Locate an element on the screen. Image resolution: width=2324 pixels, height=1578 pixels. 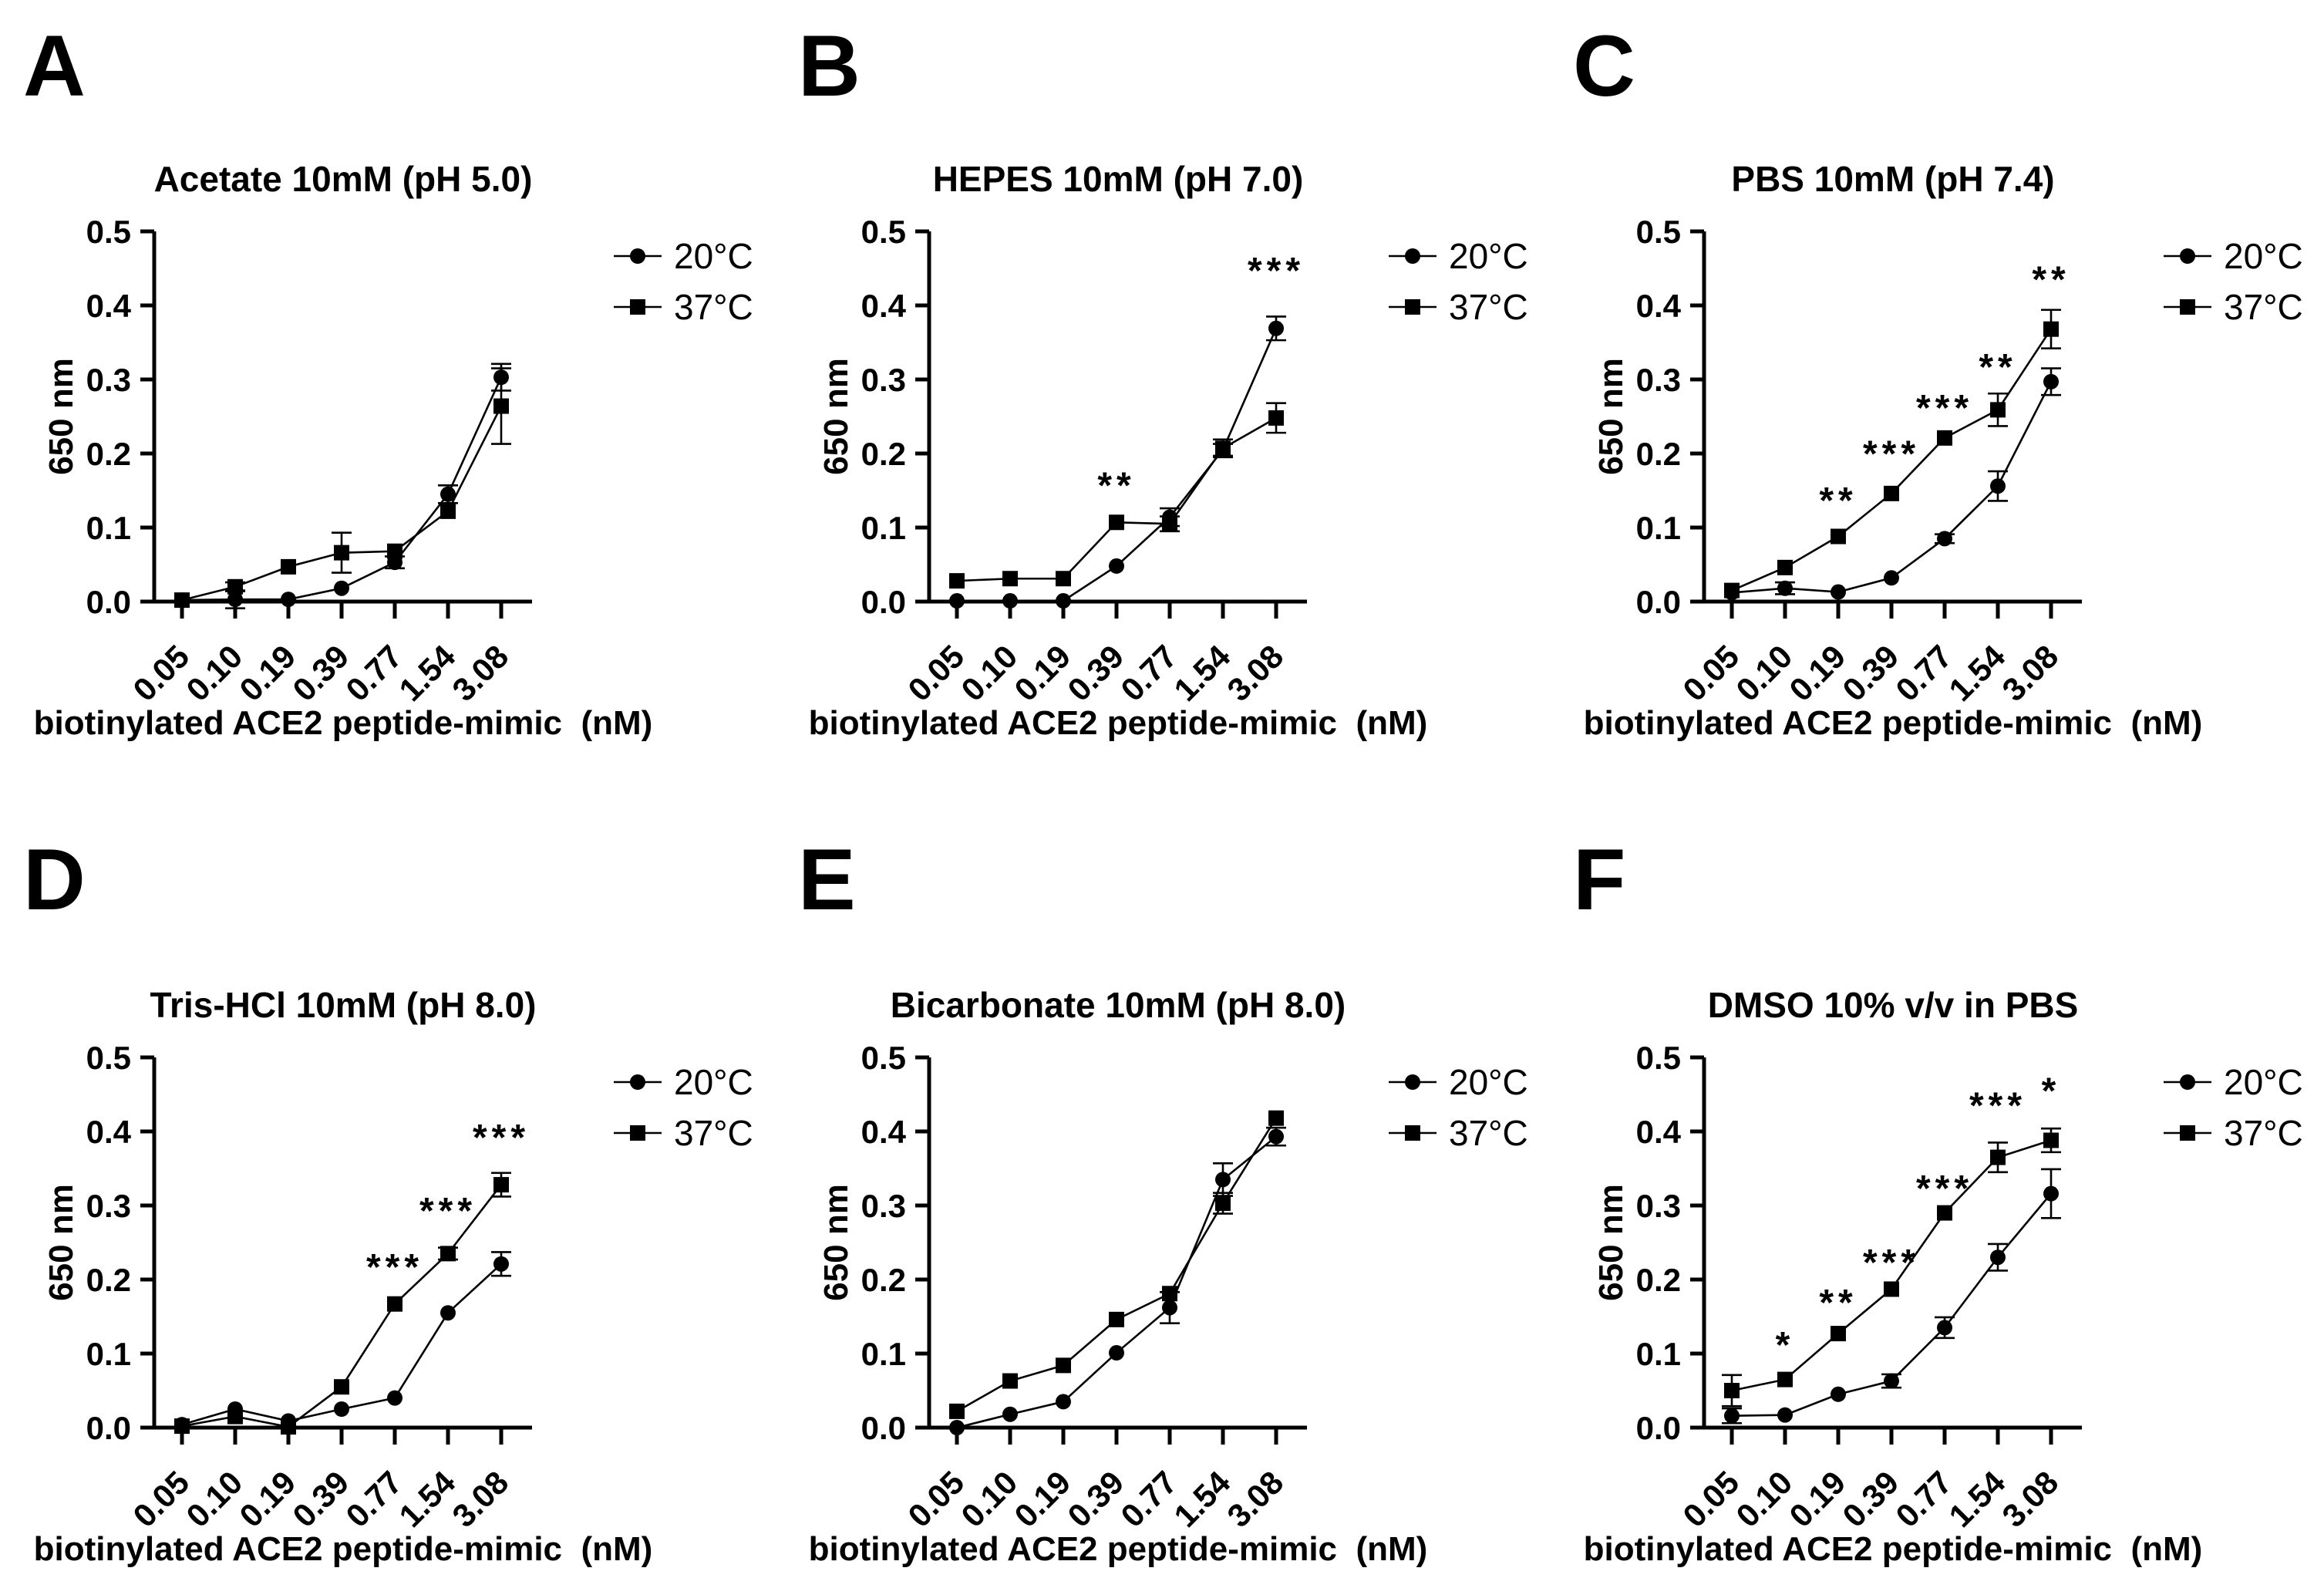
panel-letter-D: D is located at coordinates (54, 879).